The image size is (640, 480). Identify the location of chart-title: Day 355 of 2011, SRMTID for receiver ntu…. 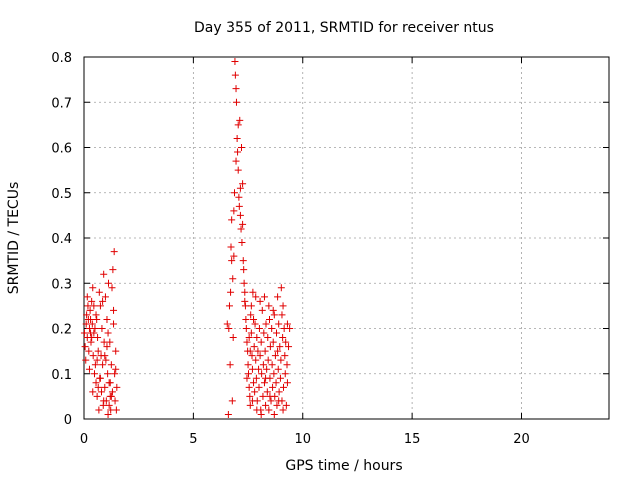
(344, 28).